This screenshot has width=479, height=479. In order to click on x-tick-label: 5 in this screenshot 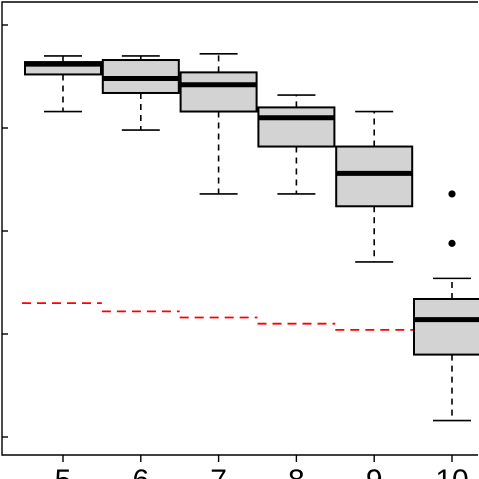, I will do `click(63, 471)`.